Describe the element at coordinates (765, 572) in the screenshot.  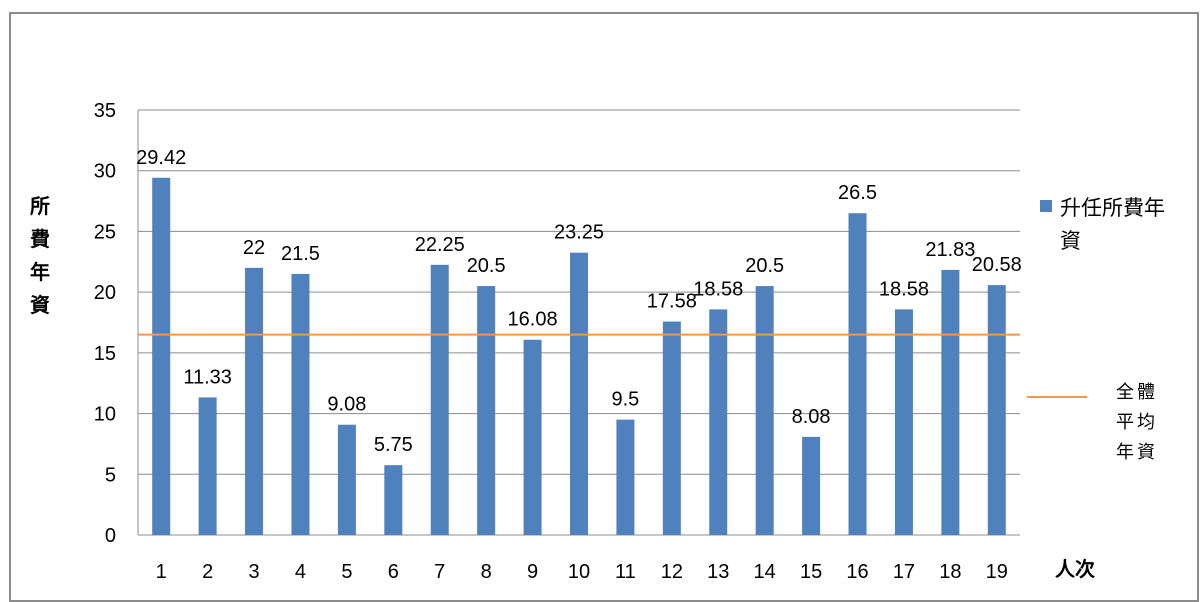
I see `x-tick-label: 14` at that location.